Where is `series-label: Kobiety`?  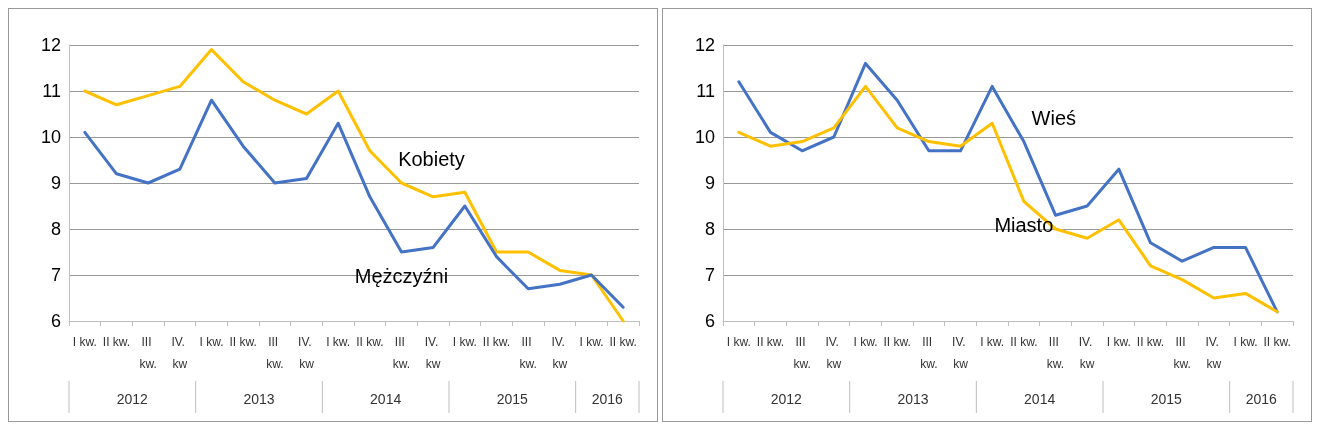
series-label: Kobiety is located at coordinates (431, 159).